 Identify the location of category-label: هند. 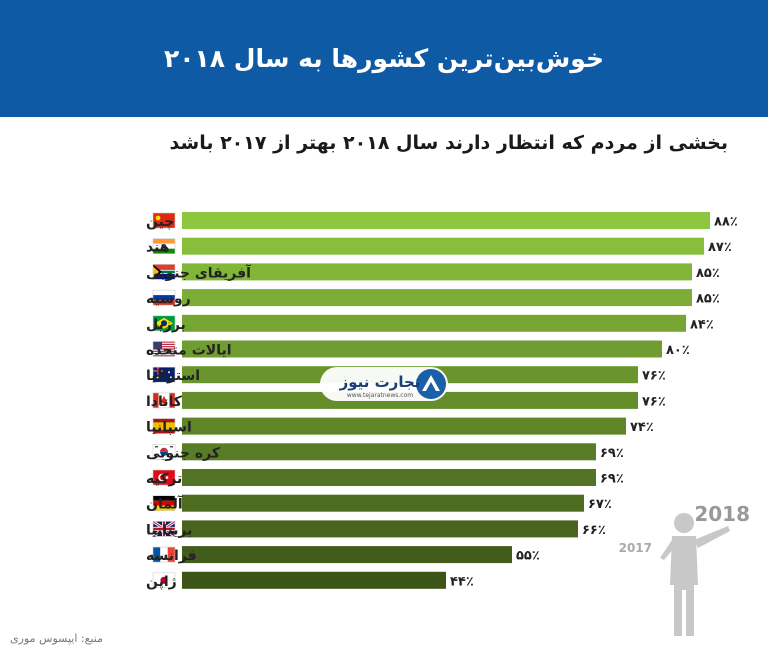
(158, 248).